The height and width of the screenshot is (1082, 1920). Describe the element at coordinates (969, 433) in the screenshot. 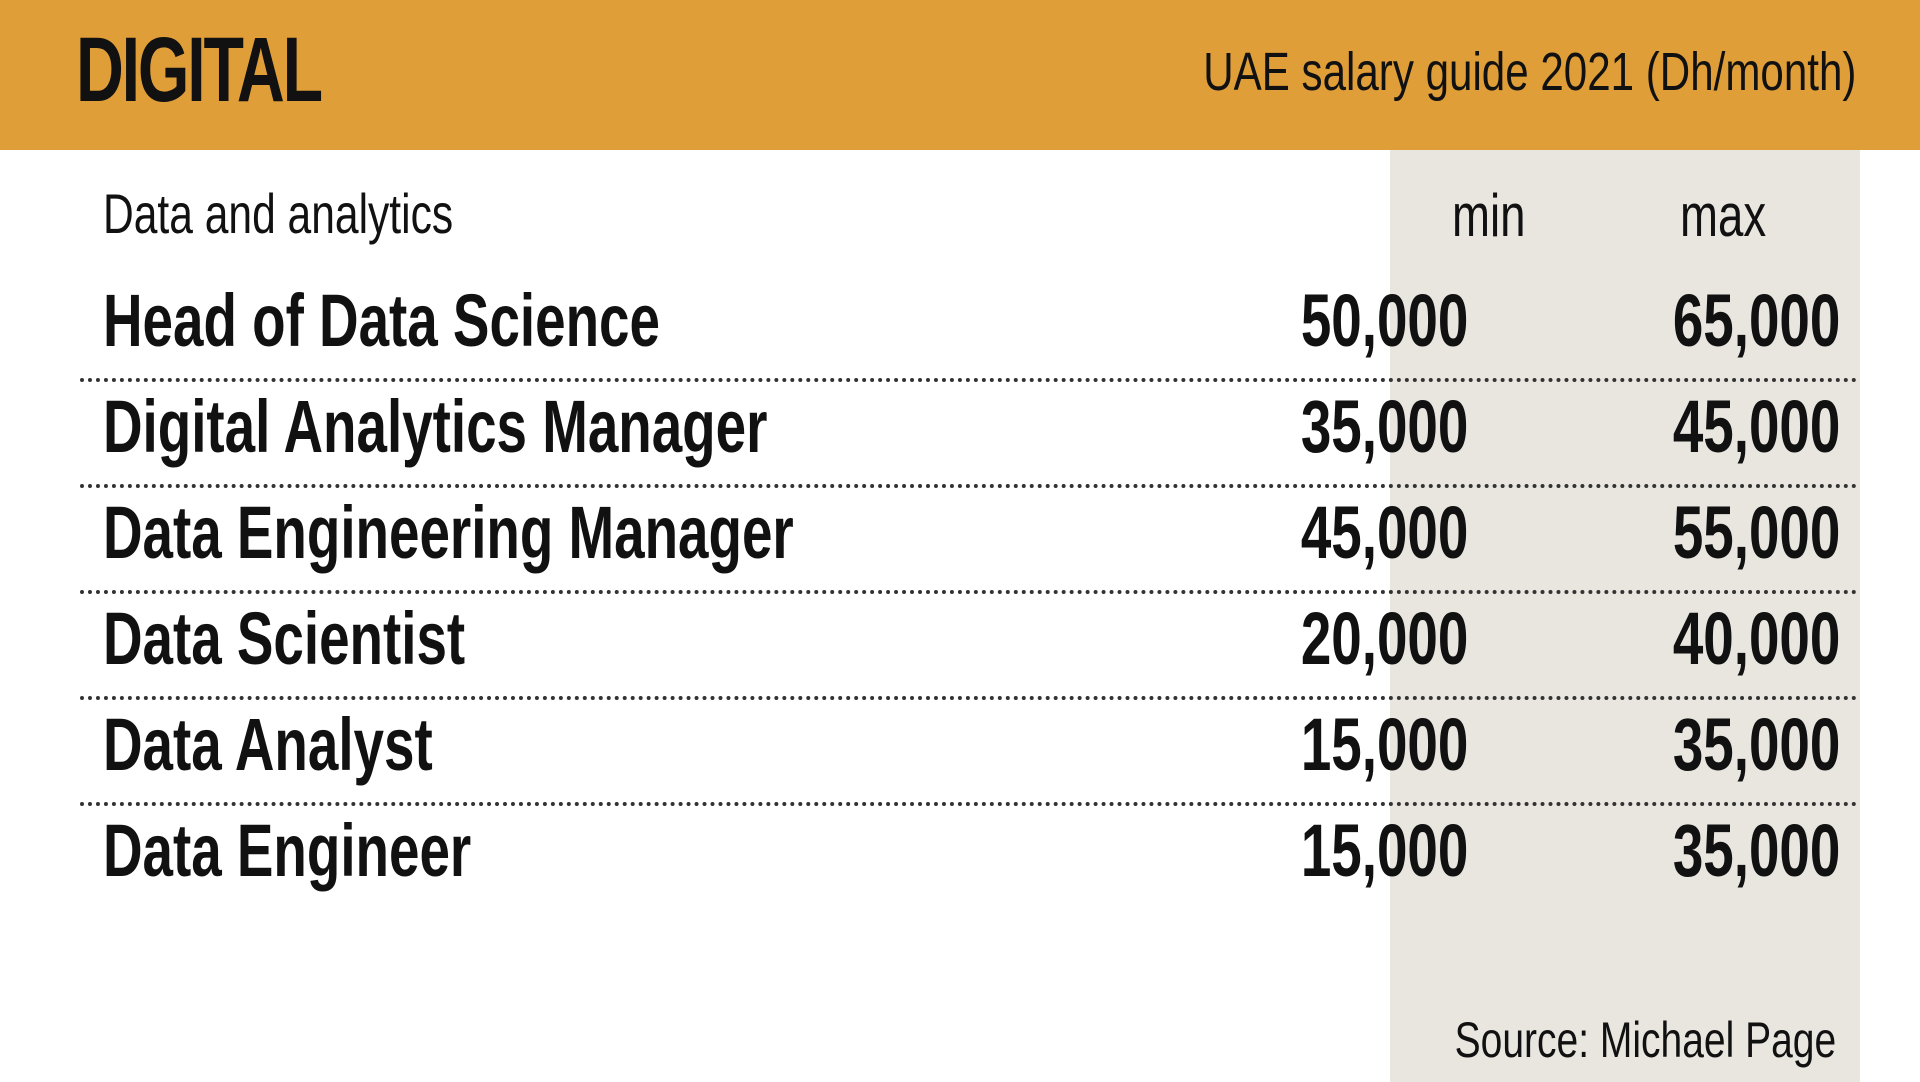

I see `table-row: Digital Analytics Manager 35,000 45,000` at that location.